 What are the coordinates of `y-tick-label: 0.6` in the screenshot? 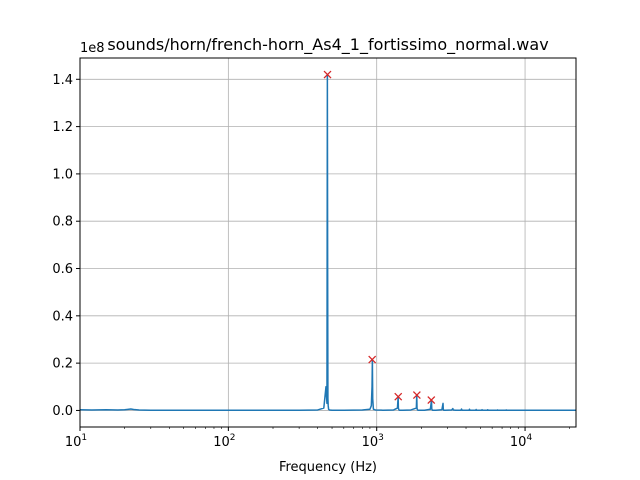 It's located at (62, 269).